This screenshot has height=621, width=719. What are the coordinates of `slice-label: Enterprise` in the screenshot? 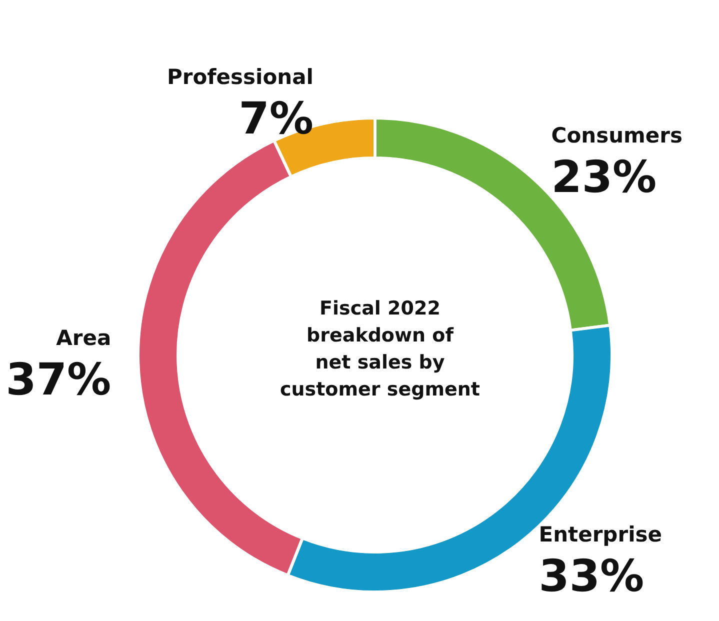 It's located at (600, 534).